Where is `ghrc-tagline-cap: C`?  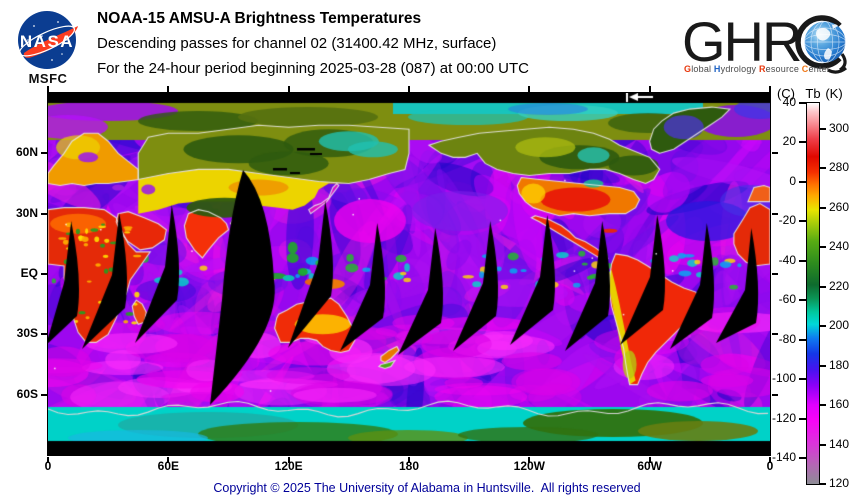
ghrc-tagline-cap: C is located at coordinates (805, 69).